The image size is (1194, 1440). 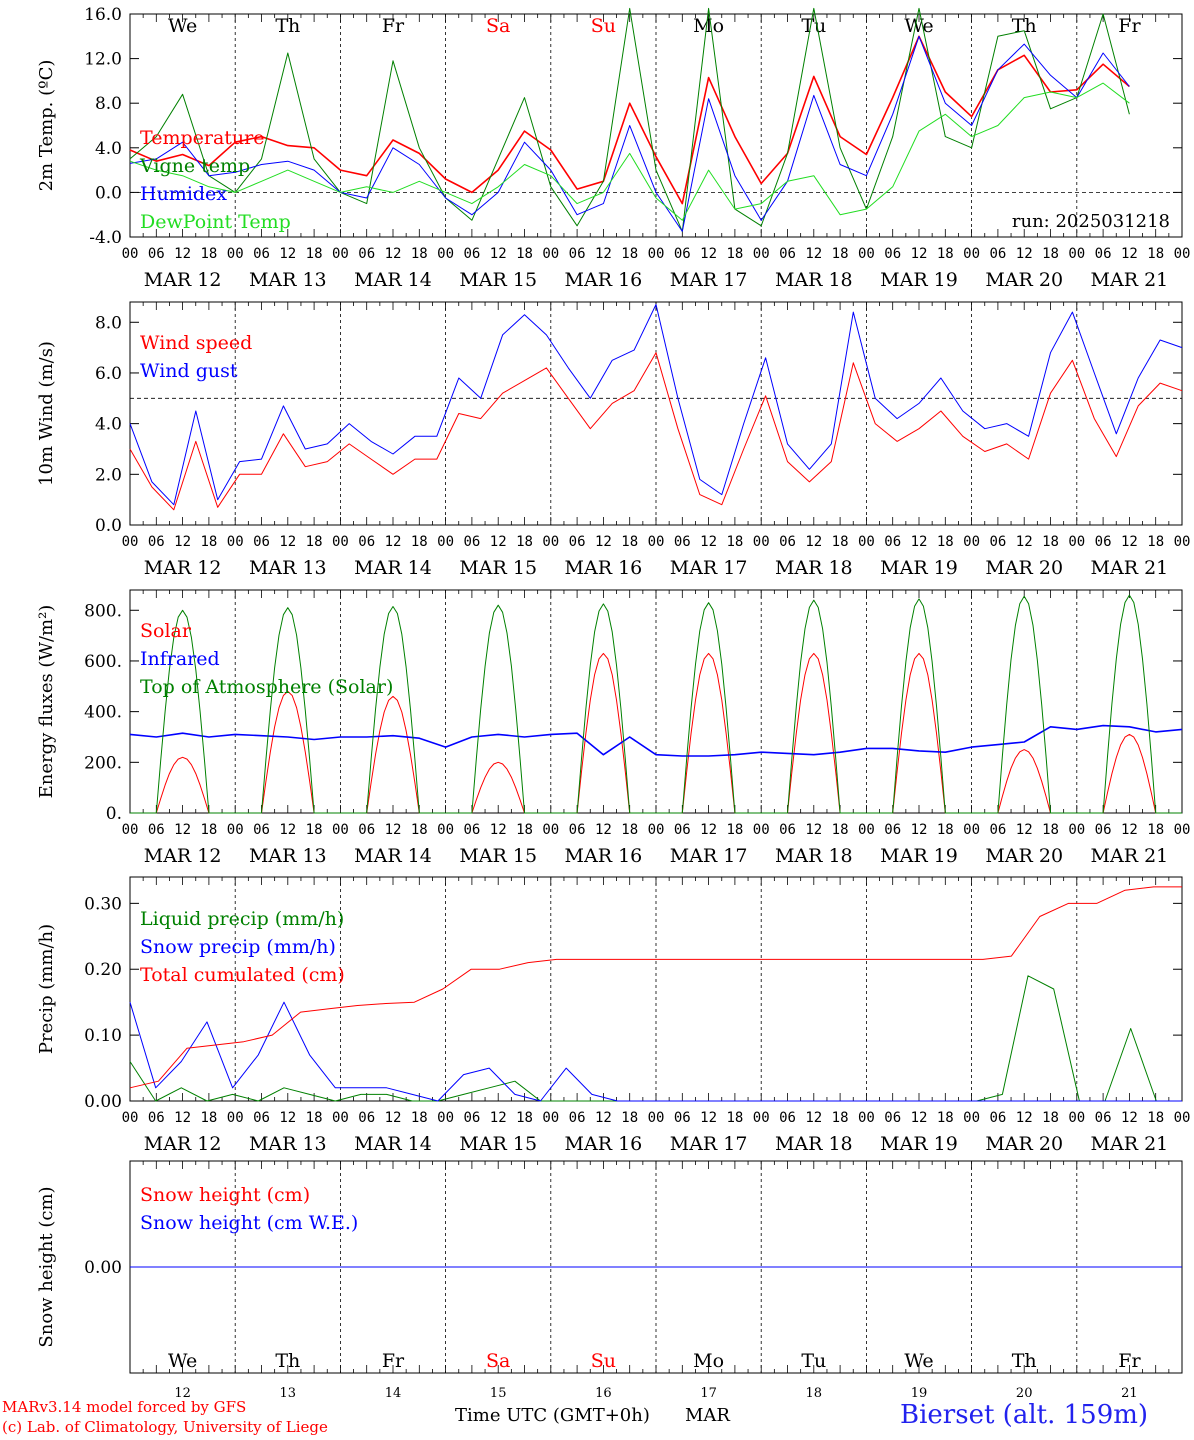 I want to click on y-axis-label: Snow height (cm), so click(x=46, y=1266).